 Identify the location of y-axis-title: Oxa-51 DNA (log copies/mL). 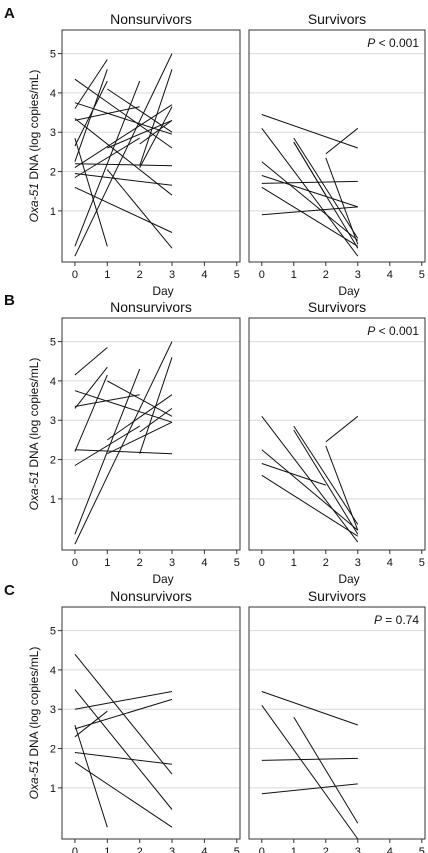
(34, 723).